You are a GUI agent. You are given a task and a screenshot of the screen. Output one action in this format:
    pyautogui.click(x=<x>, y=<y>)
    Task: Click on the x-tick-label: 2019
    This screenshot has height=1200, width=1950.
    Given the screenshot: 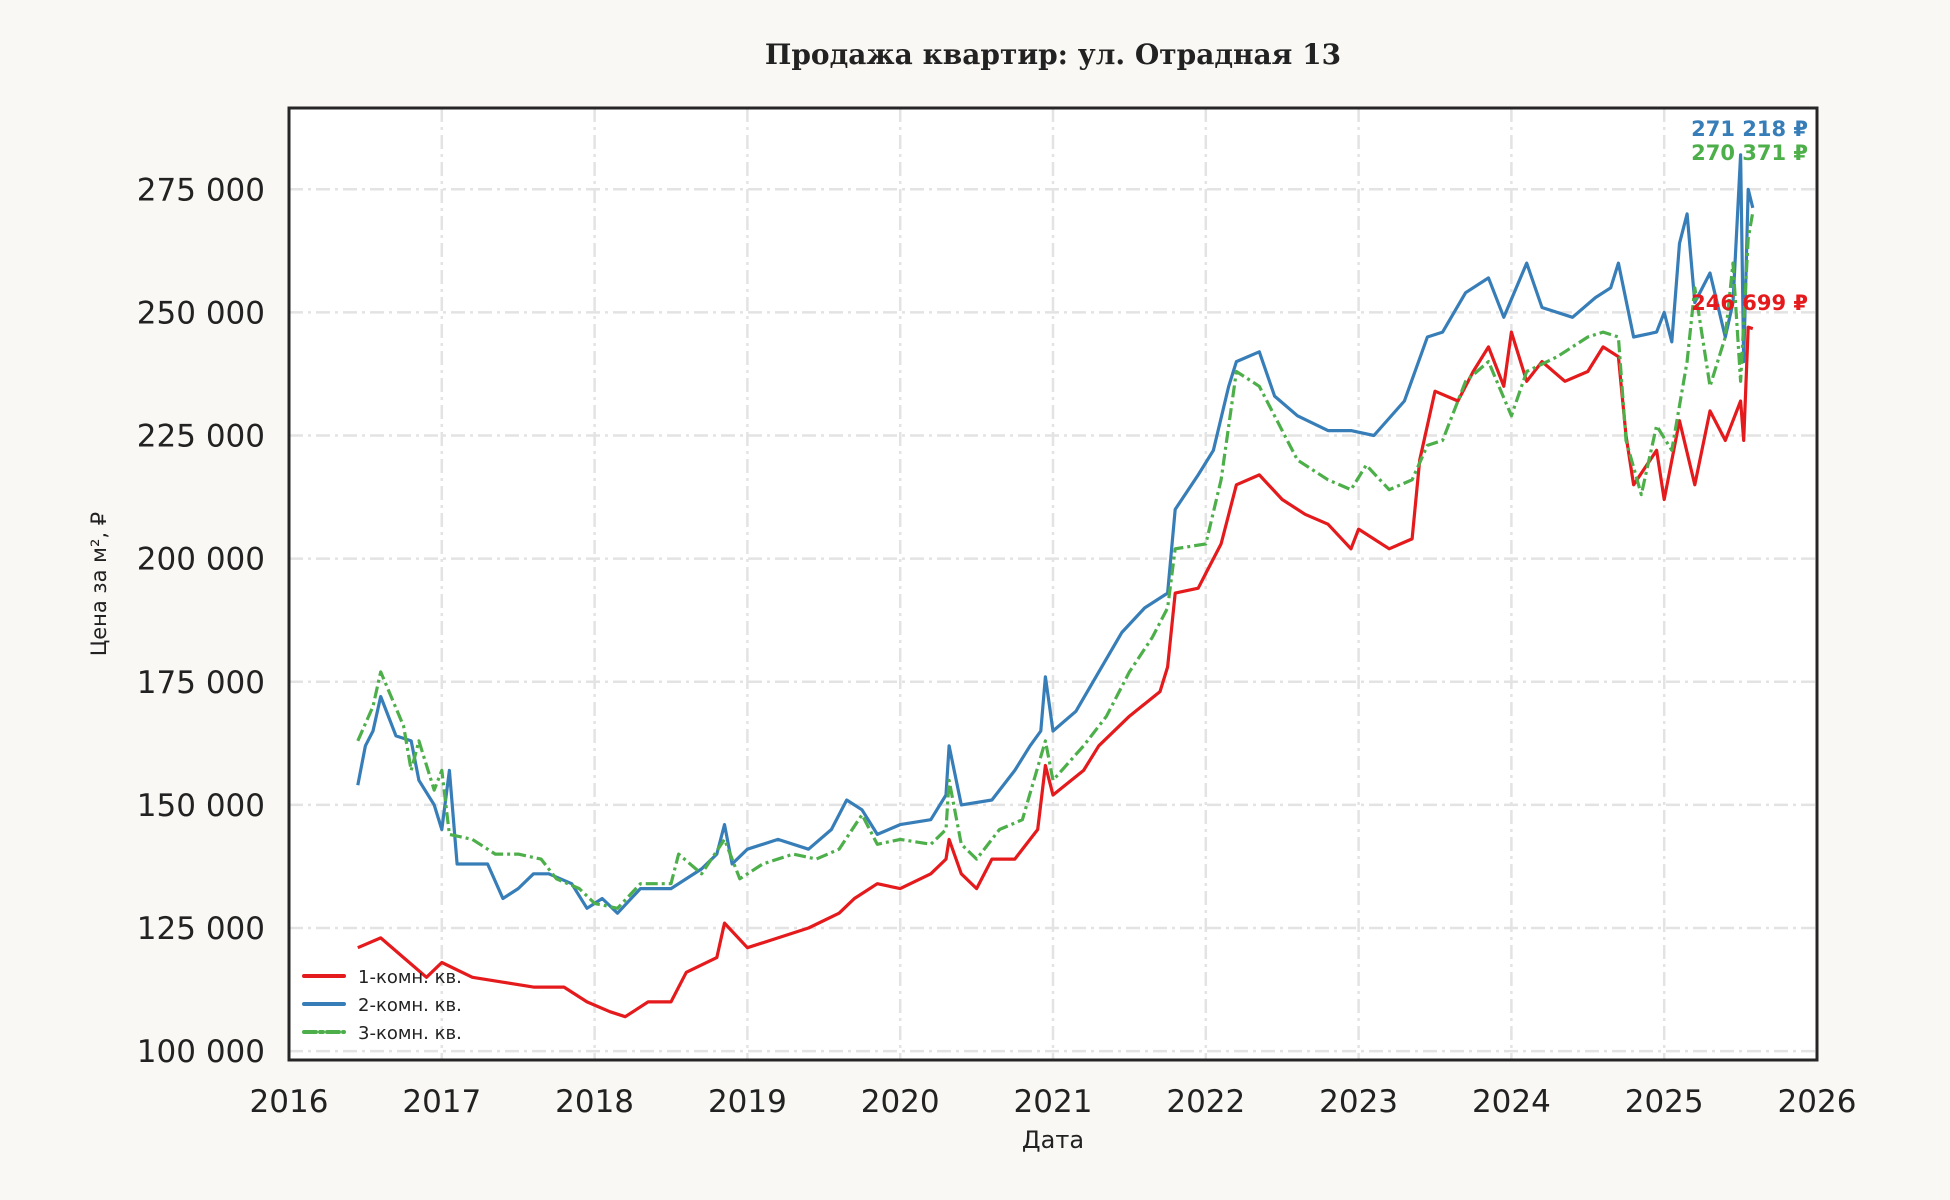 What is the action you would take?
    pyautogui.click(x=747, y=1102)
    